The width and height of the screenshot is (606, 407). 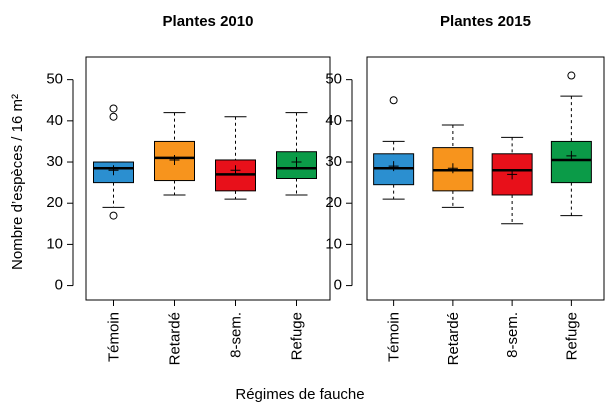 I want to click on chart-title: Plantes 2015, so click(x=485, y=21).